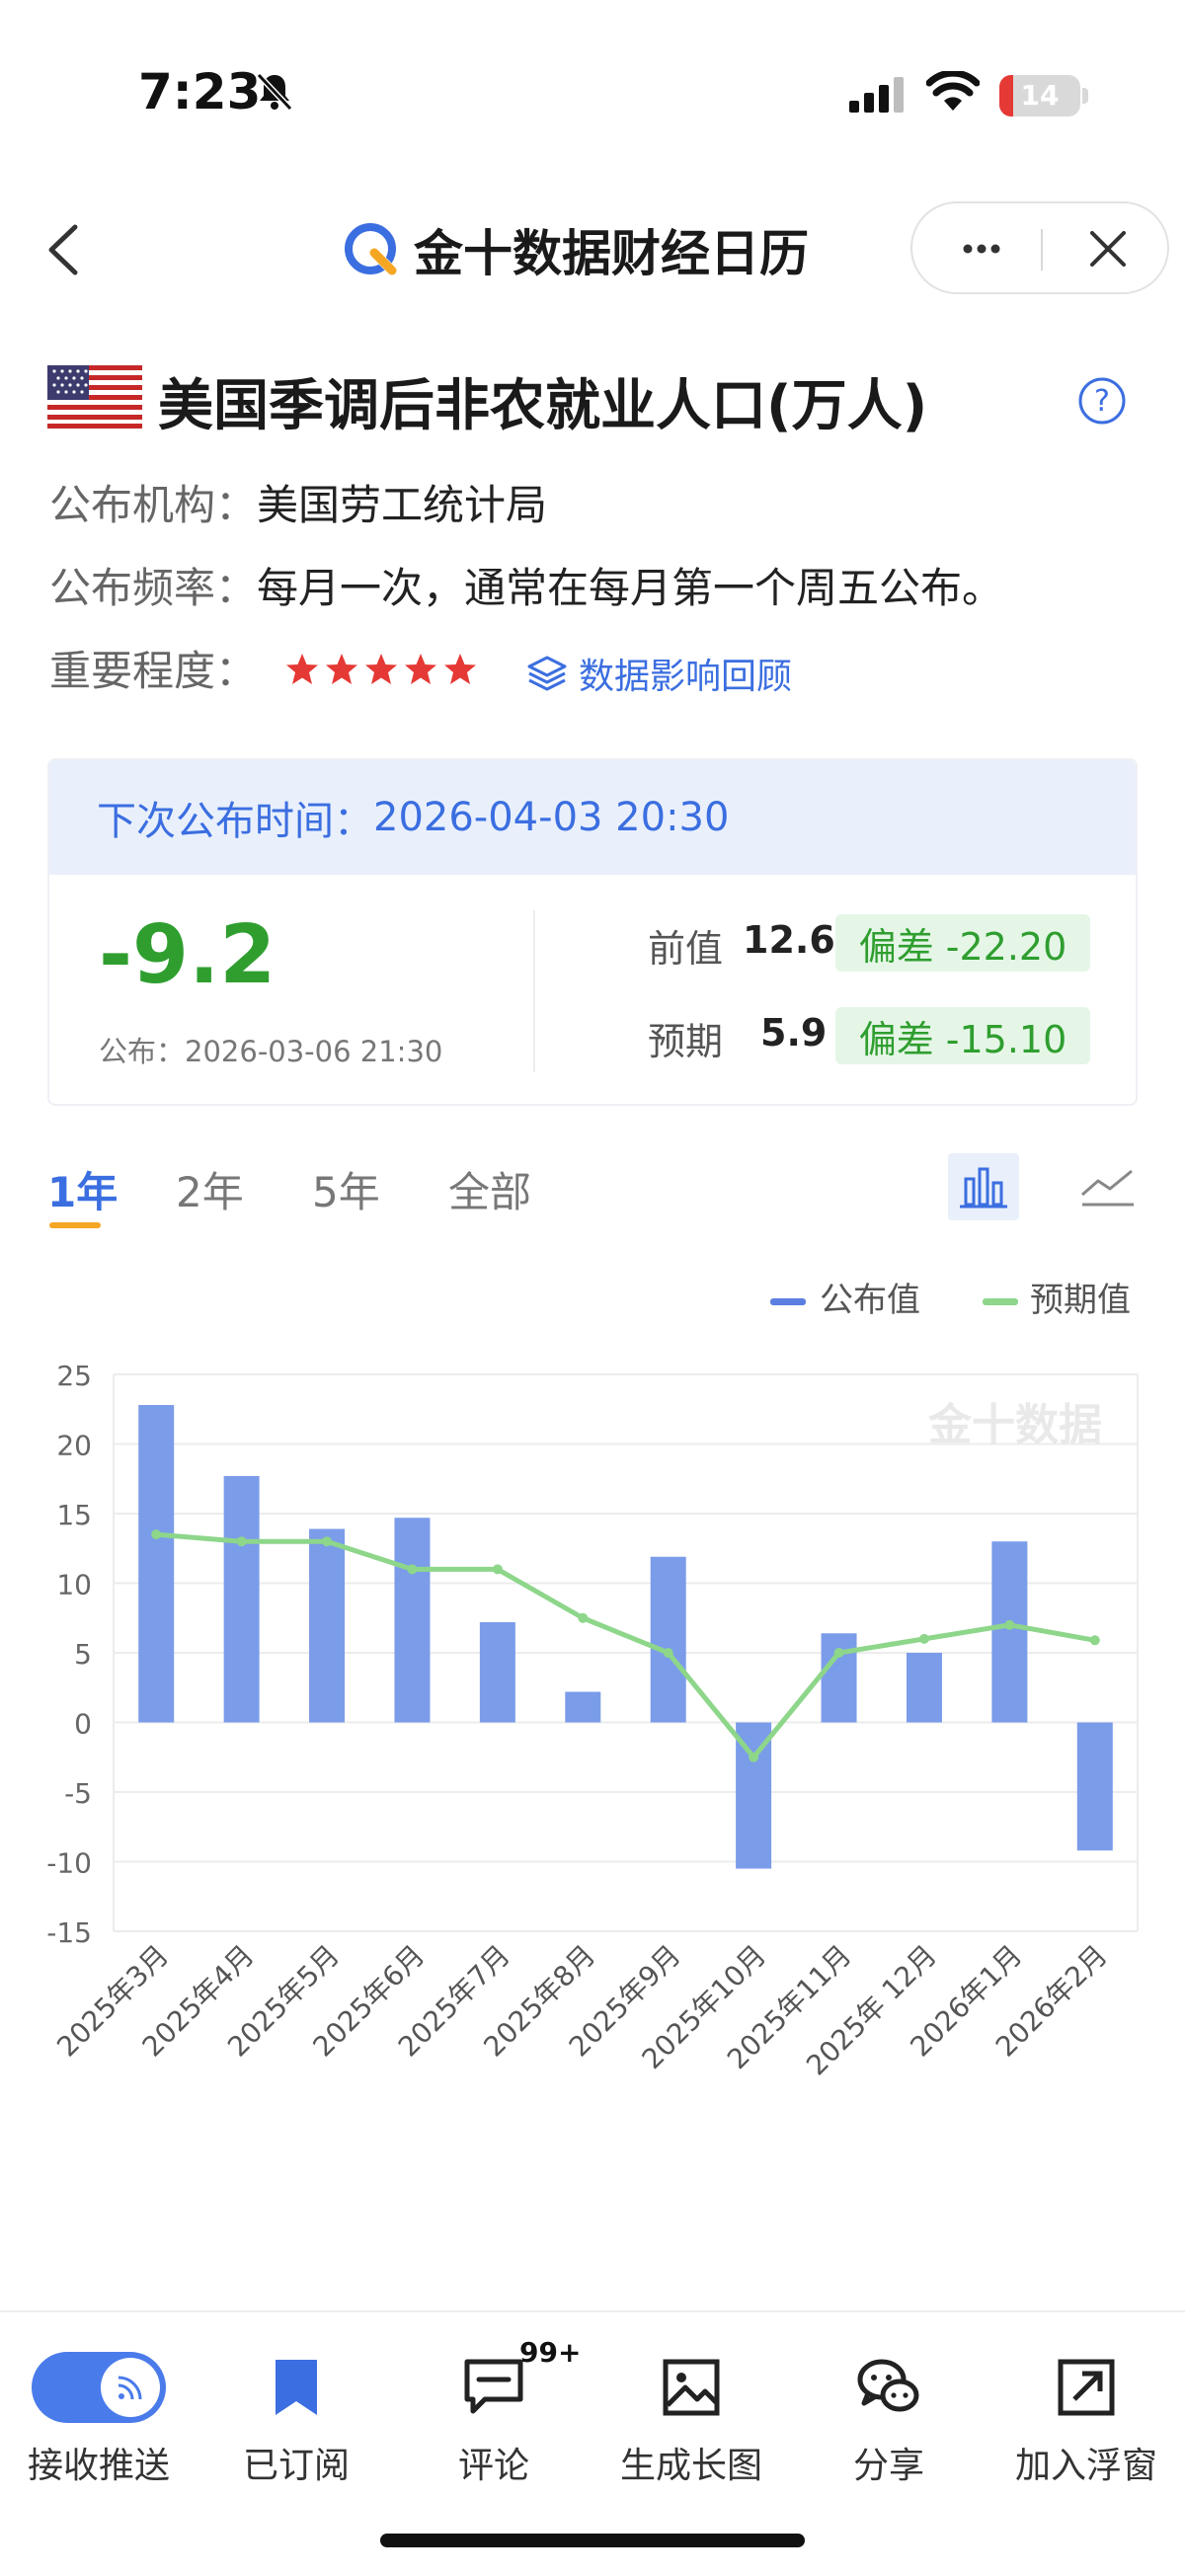 This screenshot has width=1185, height=2576. Describe the element at coordinates (951, 1300) in the screenshot. I see `chart-legend: 公布值 预期值` at that location.